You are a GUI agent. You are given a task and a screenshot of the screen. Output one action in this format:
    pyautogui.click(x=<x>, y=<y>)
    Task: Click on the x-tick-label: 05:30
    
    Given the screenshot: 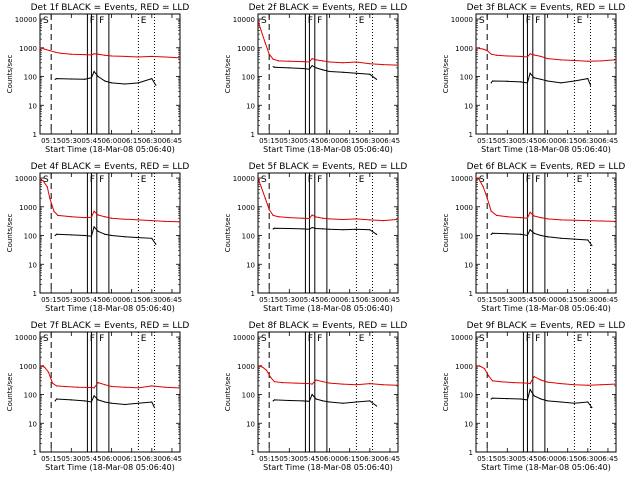 What is the action you would take?
    pyautogui.click(x=507, y=141)
    